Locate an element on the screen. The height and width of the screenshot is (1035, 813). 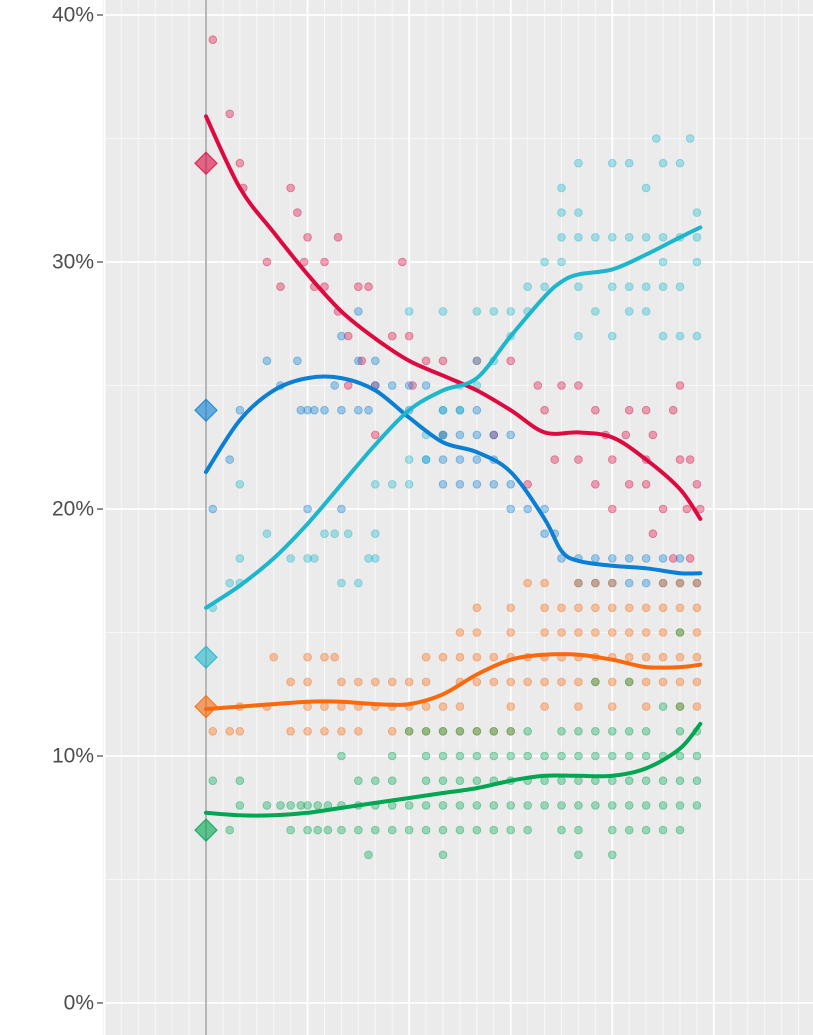
series-markers is located at coordinates (206, 496).